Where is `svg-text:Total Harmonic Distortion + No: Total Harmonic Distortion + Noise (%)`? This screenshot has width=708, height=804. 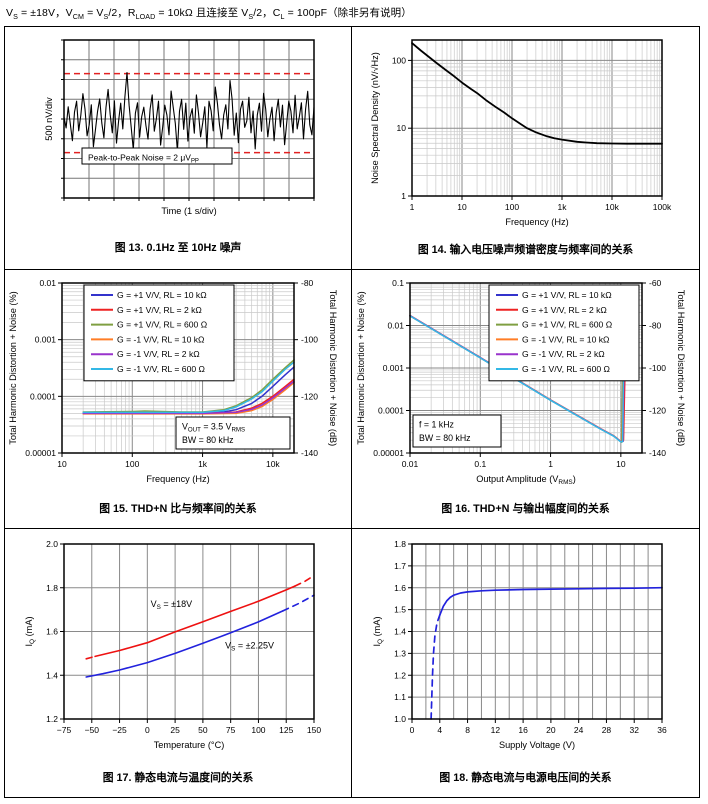 svg-text:Total Harmonic Distortion + No: Total Harmonic Distortion + Noise (%) is located at coordinates (13, 367).